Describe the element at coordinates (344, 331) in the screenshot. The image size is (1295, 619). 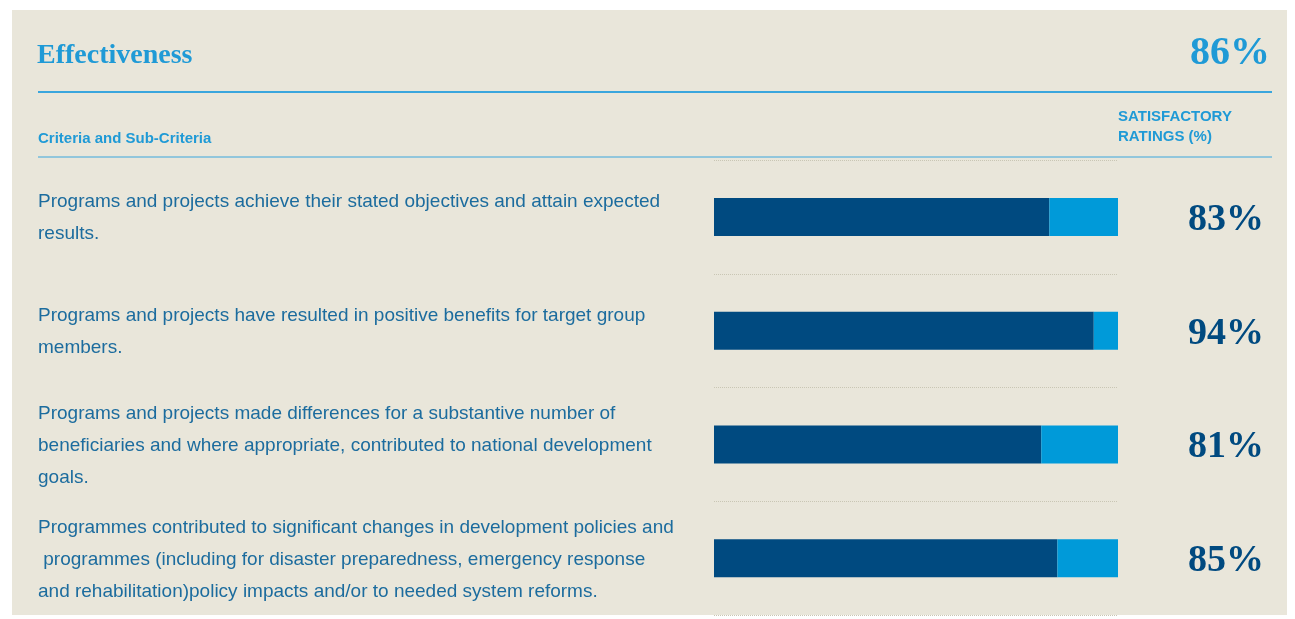
I see `y-tick-label: Programs and projects have resulted in positive benefits for target group members.` at that location.